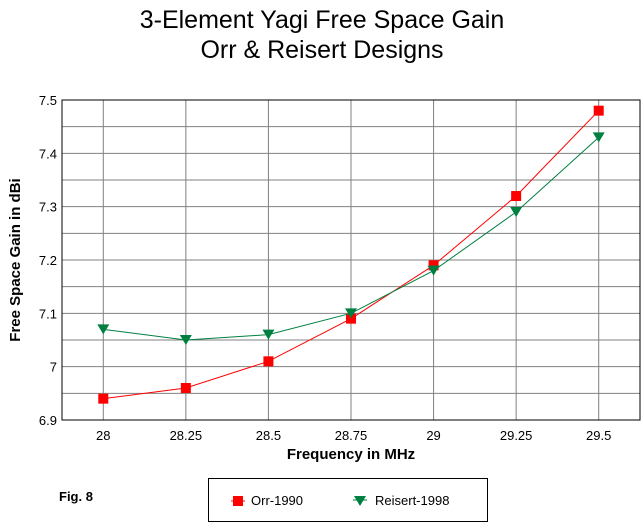  I want to click on y-tick-label: 7.1, so click(48, 313).